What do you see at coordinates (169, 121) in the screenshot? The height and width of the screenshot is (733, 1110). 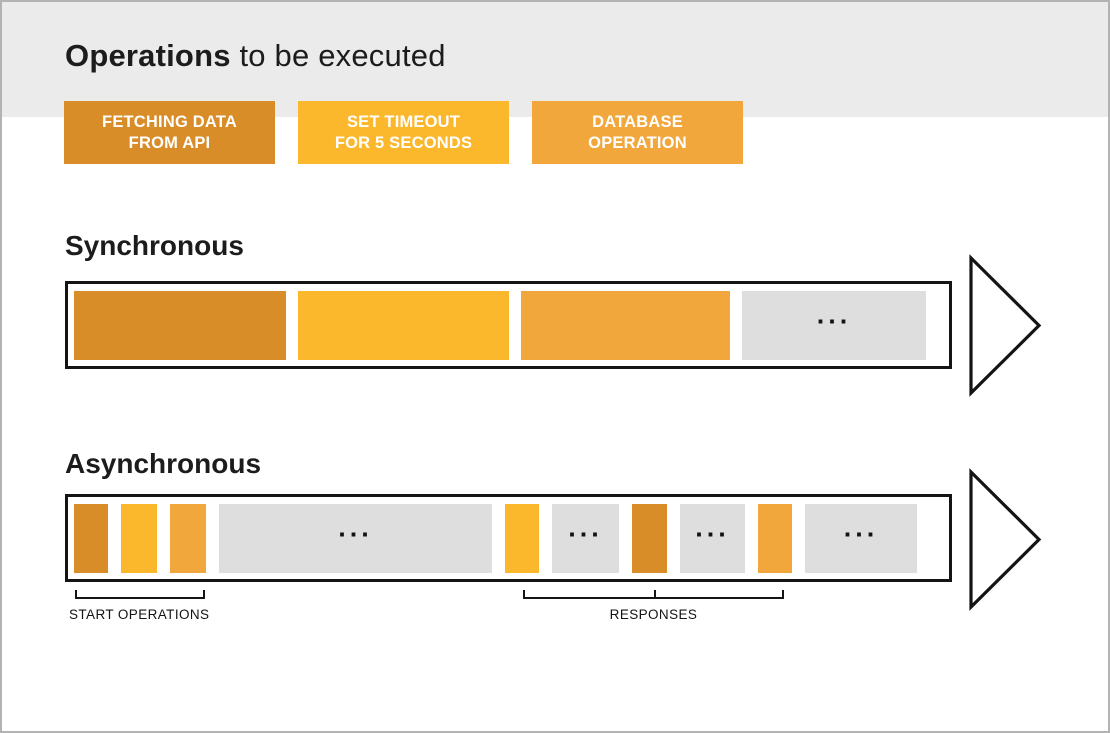 I see `legend-chip-line1: FETCHING DATA` at bounding box center [169, 121].